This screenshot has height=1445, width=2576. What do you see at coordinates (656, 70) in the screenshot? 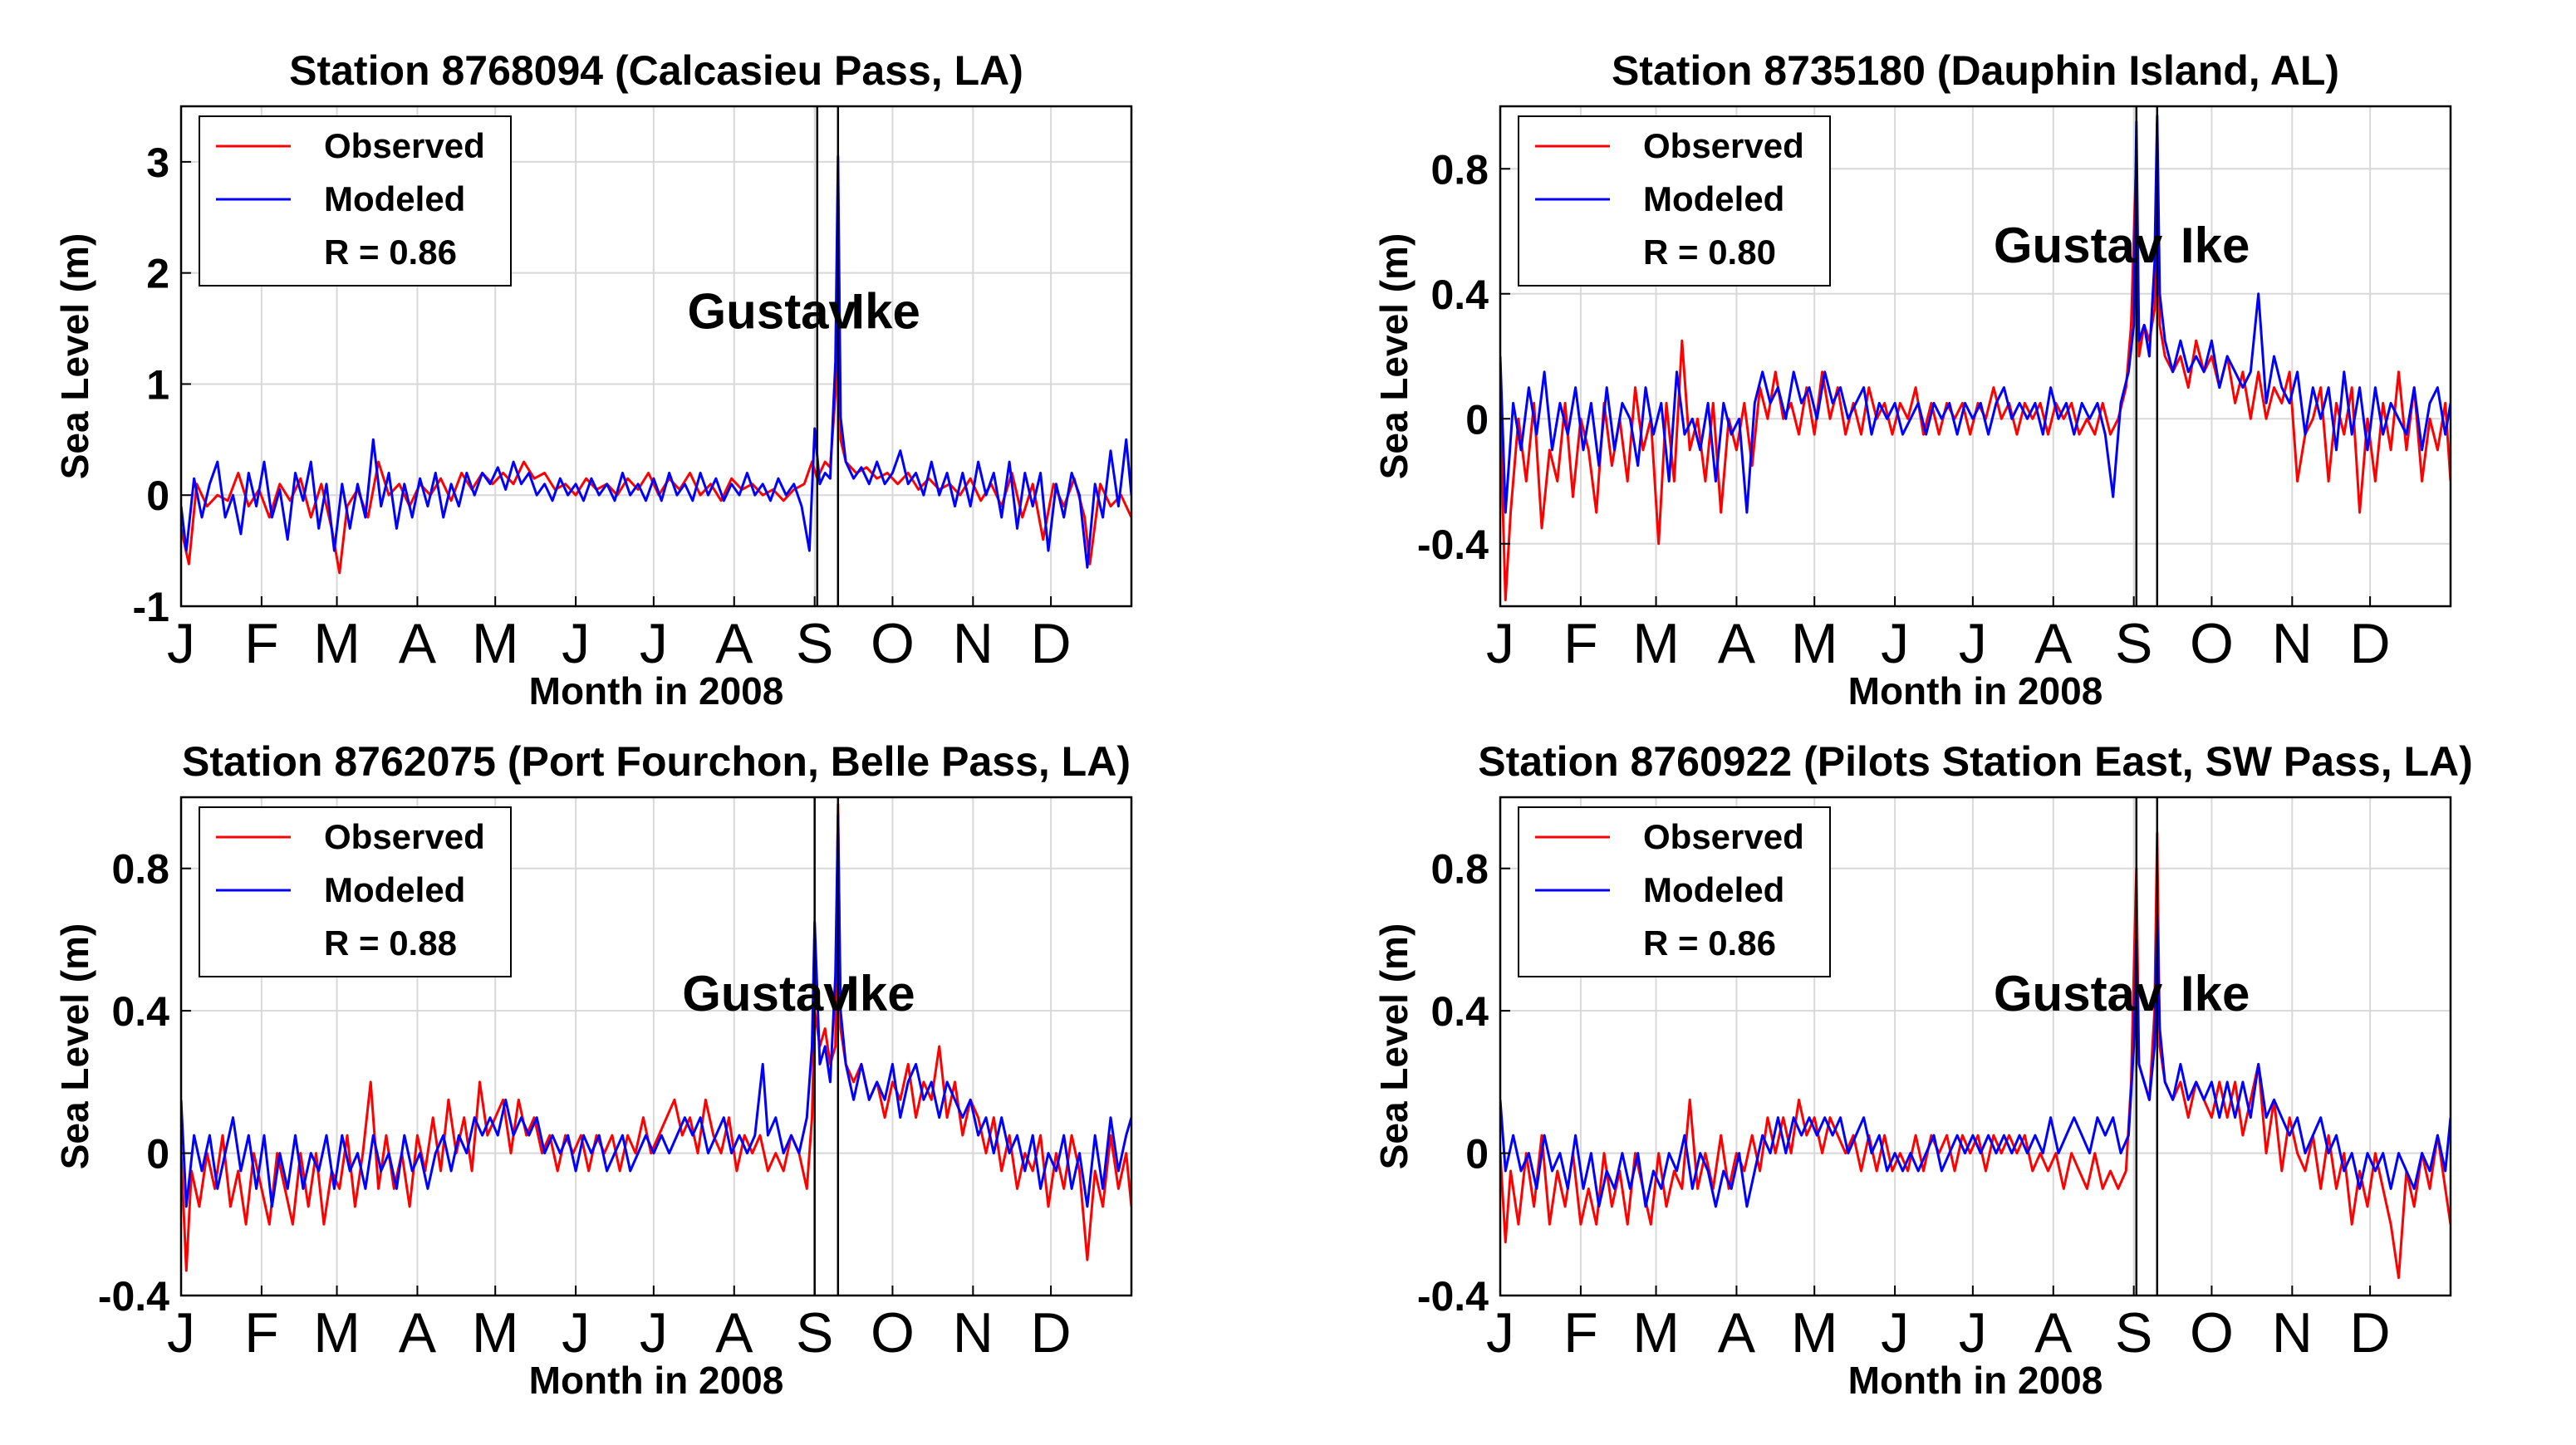
I see `chart-title: Station 8768094 (Calcasieu Pass, LA)` at bounding box center [656, 70].